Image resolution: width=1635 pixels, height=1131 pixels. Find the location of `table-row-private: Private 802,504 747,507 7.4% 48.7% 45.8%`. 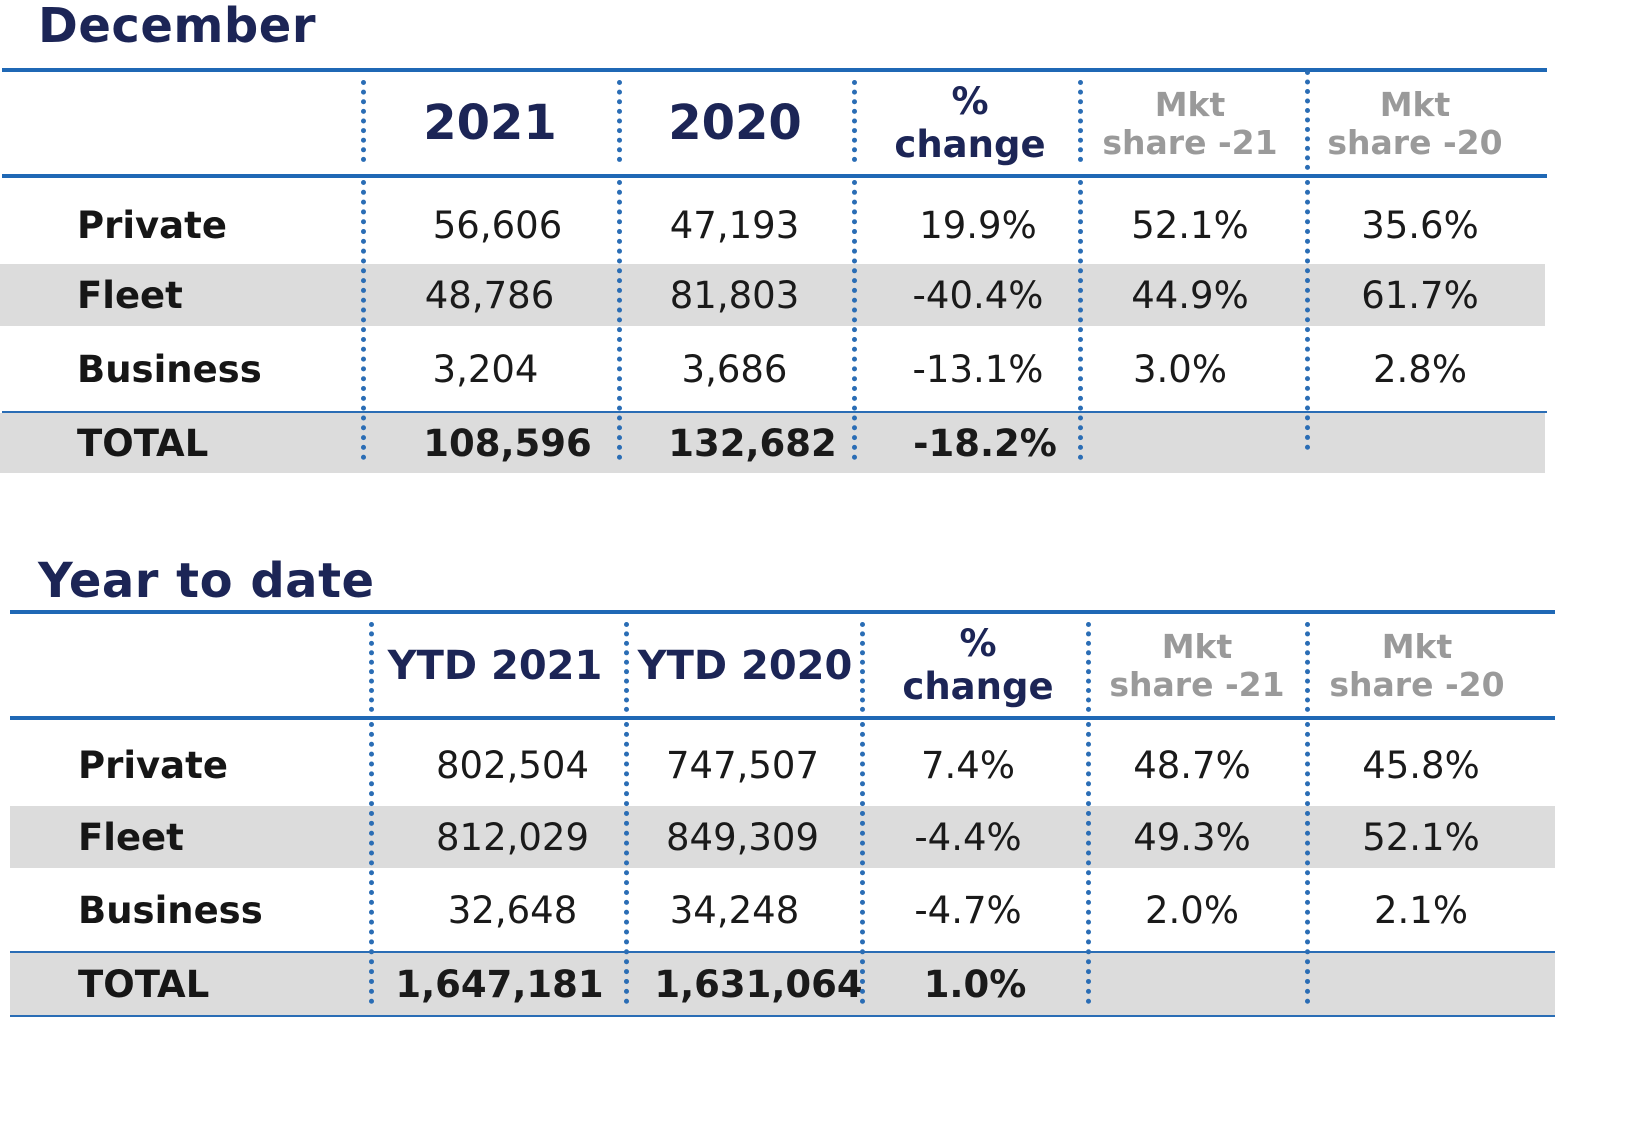

table-row-private: Private 802,504 747,507 7.4% 48.7% 45.8% is located at coordinates (817, 765).